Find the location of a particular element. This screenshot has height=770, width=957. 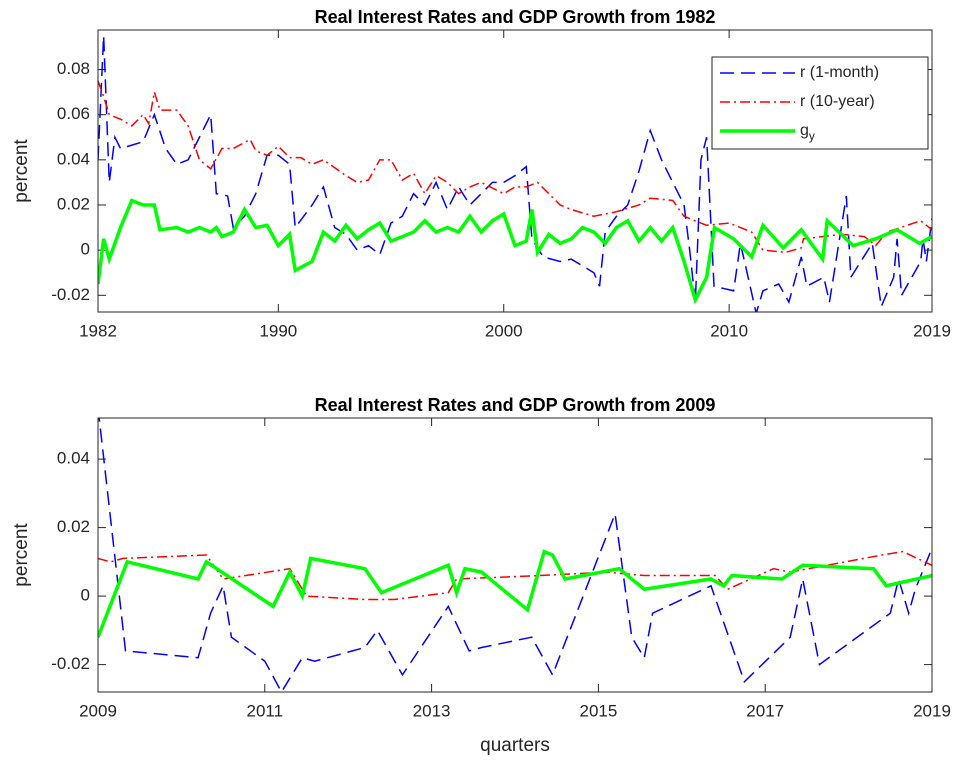

legend-label: r (1-month) is located at coordinates (839, 72).